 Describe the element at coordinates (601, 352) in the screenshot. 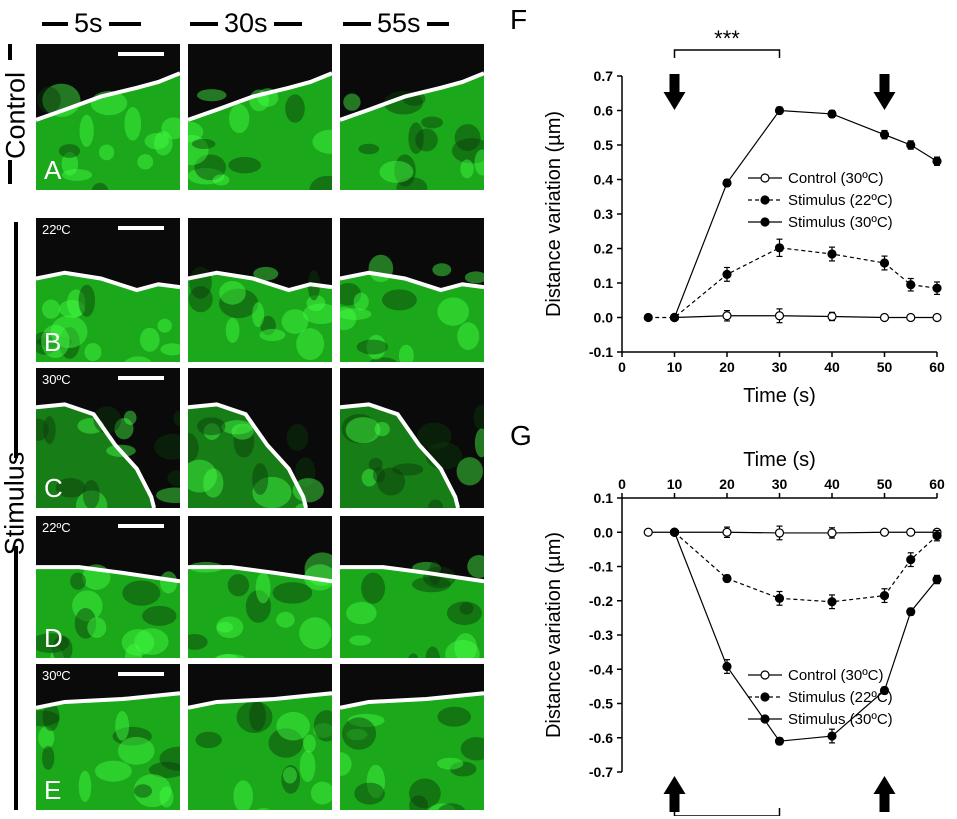

I see `y-tick-label: -0.1` at that location.